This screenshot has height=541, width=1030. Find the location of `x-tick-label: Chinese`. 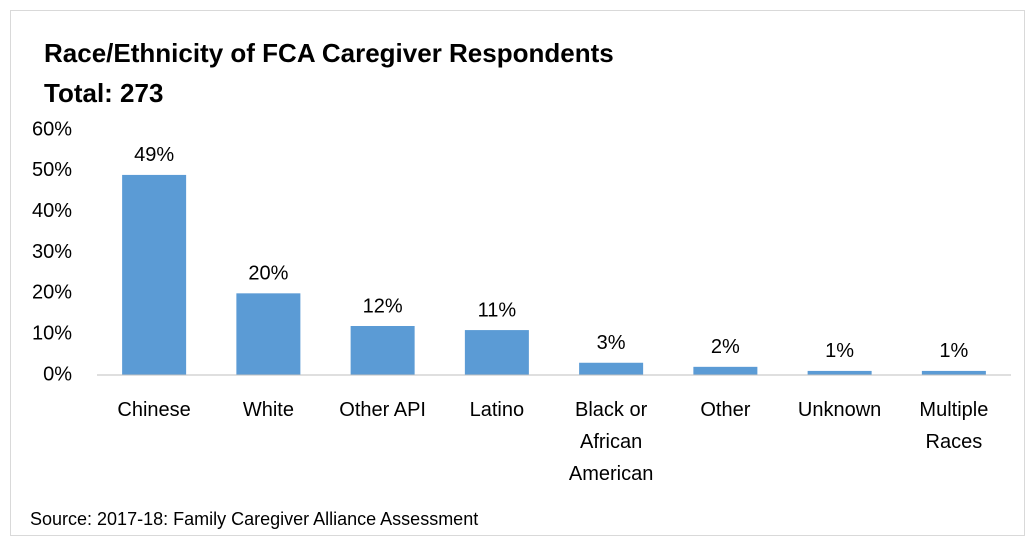

x-tick-label: Chinese is located at coordinates (154, 410).